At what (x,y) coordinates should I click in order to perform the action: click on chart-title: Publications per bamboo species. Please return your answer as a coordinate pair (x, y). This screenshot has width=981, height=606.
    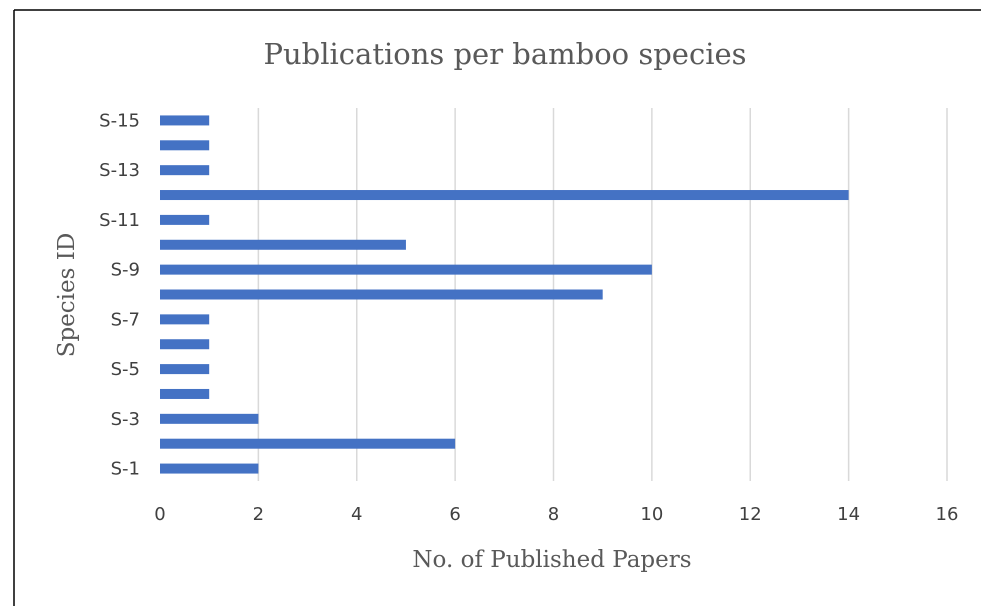
    Looking at the image, I should click on (504, 54).